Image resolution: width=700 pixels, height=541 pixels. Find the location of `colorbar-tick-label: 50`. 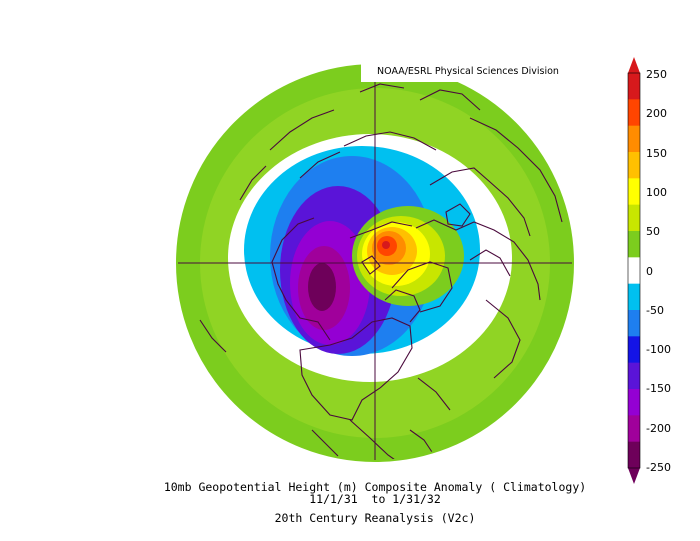

colorbar-tick-label: 50 is located at coordinates (653, 232).